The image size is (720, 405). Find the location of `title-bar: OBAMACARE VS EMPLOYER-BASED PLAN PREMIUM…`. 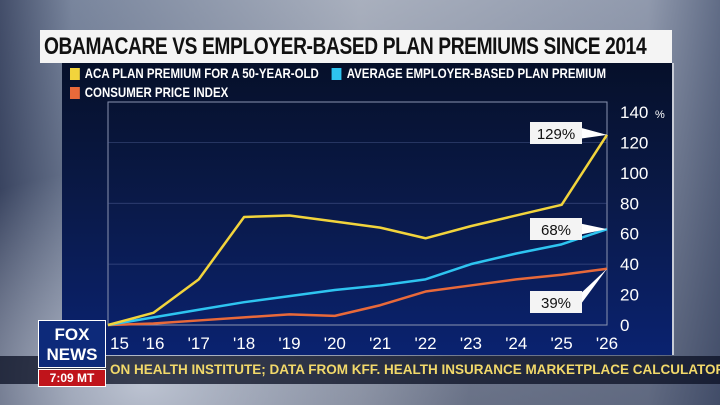

title-bar: OBAMACARE VS EMPLOYER-BASED PLAN PREMIUM… is located at coordinates (356, 46).